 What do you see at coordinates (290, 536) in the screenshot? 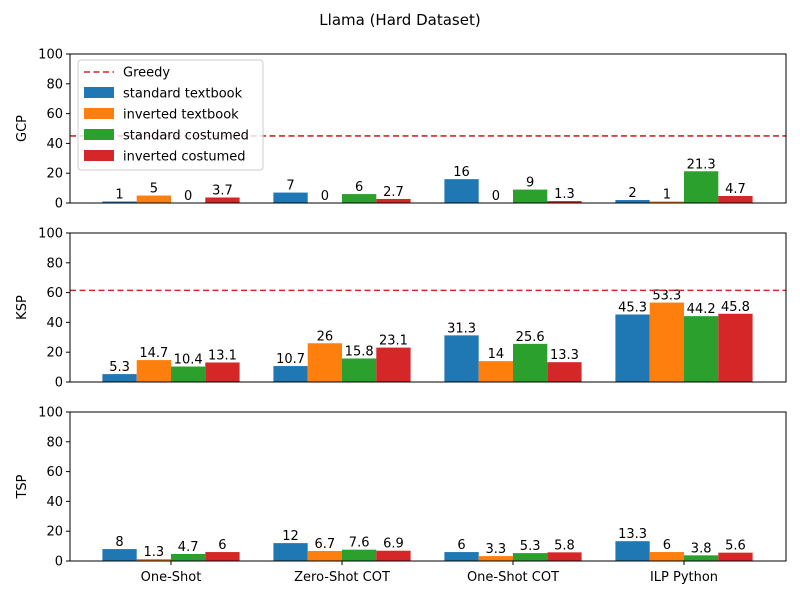
I see `bar-value-label: 12` at bounding box center [290, 536].